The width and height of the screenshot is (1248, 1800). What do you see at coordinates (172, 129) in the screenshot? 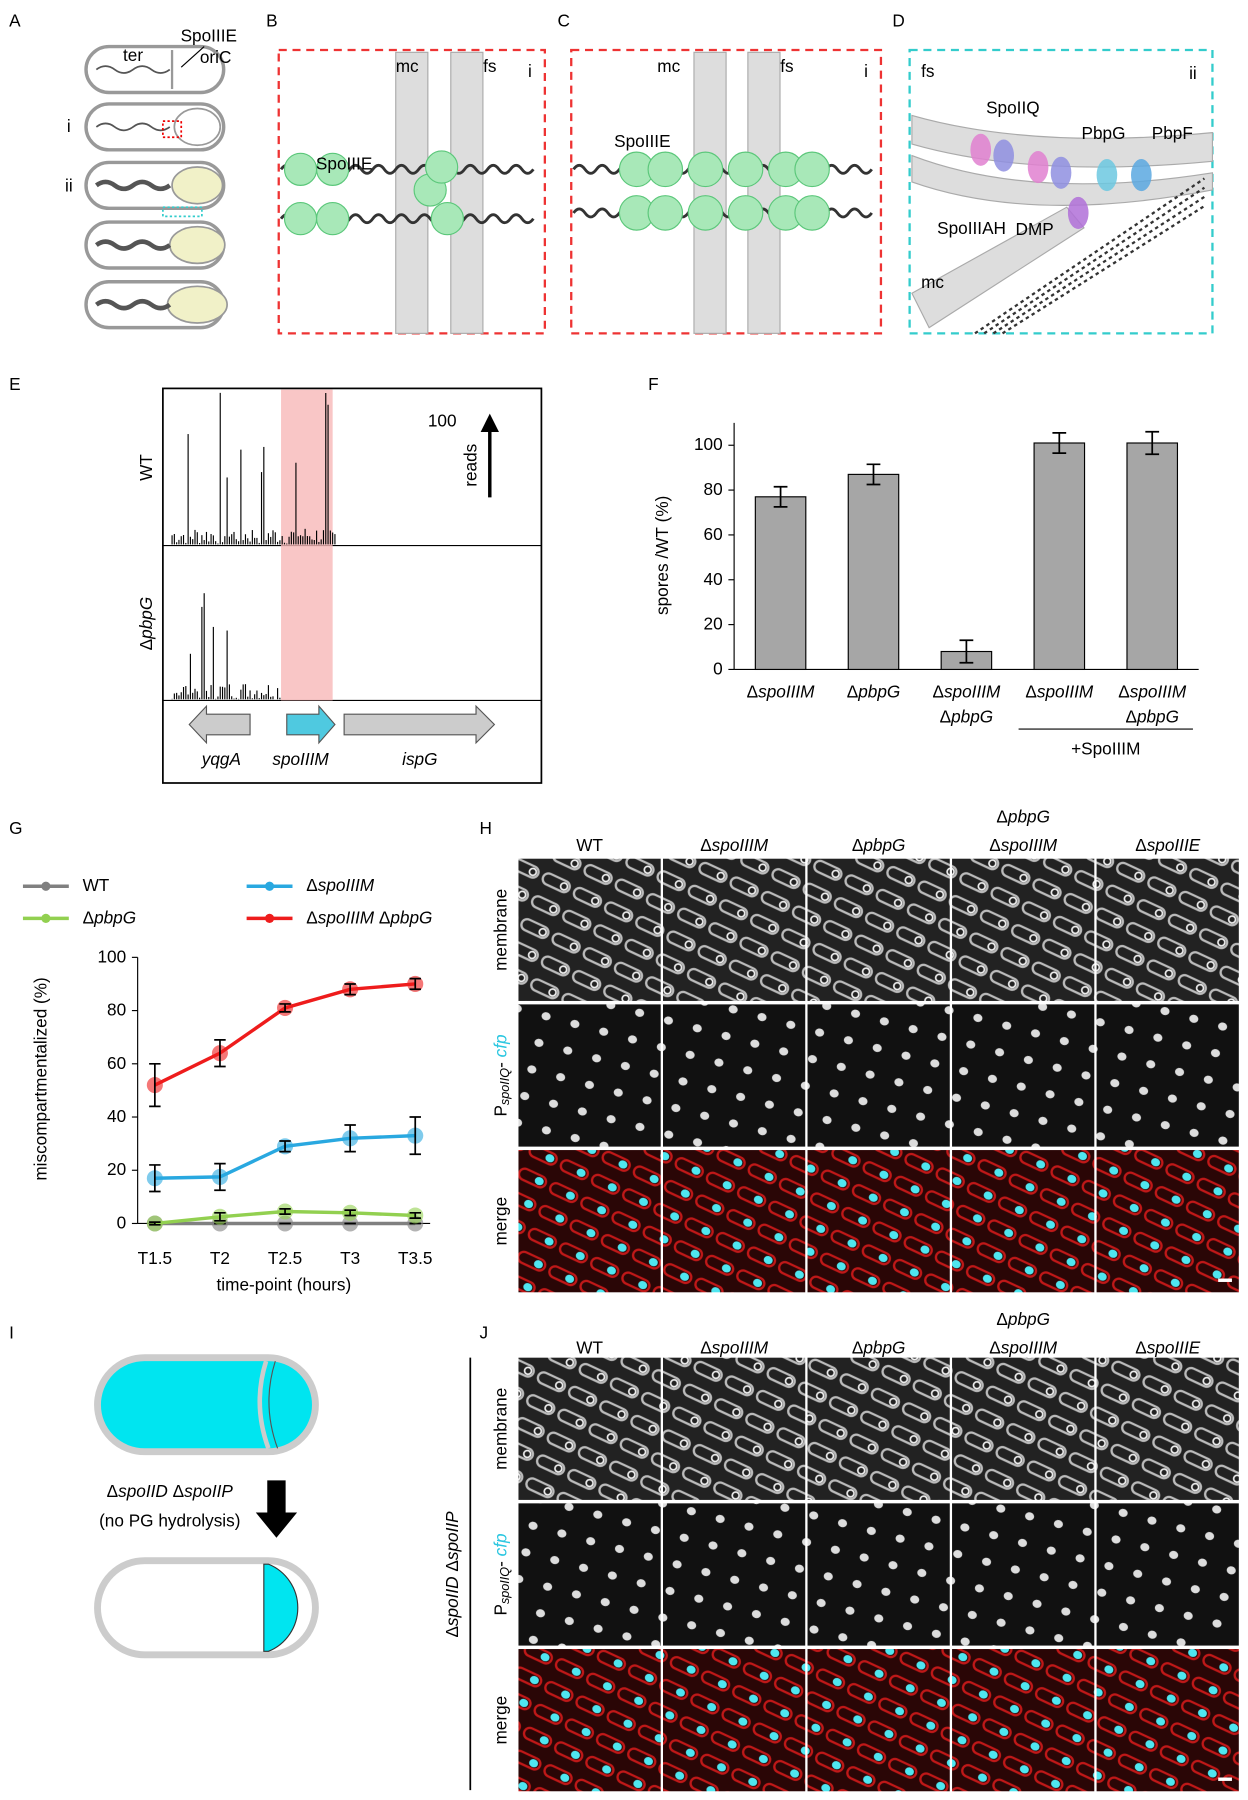
I see `inset-i` at bounding box center [172, 129].